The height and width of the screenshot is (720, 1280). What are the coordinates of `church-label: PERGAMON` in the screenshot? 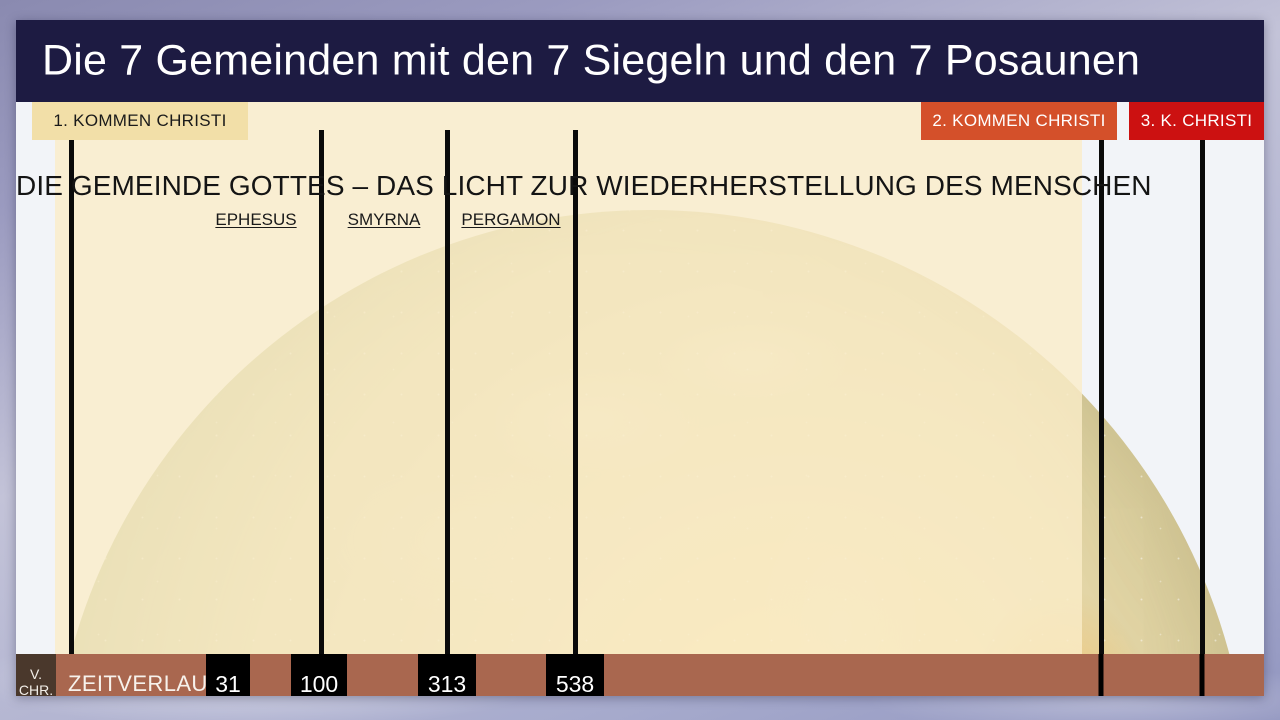 It's located at (511, 219).